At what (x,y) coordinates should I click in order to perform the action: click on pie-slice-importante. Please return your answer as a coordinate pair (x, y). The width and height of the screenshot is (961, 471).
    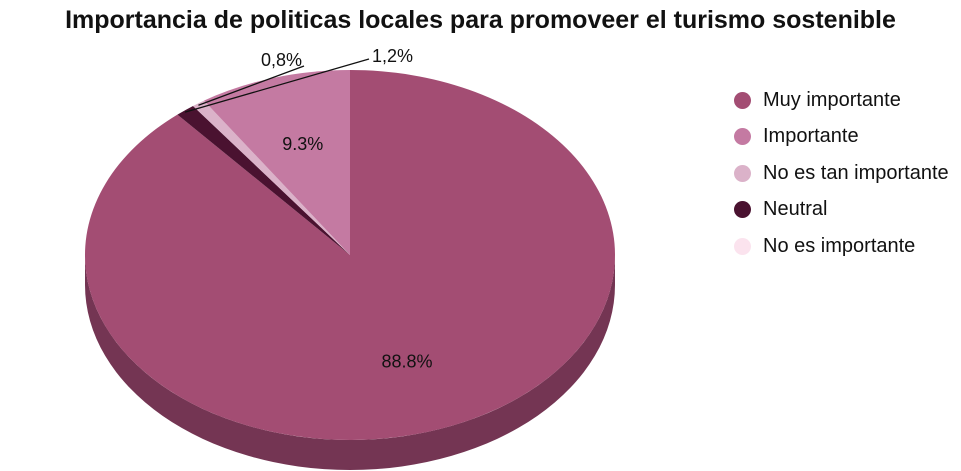
    Looking at the image, I should click on (276, 162).